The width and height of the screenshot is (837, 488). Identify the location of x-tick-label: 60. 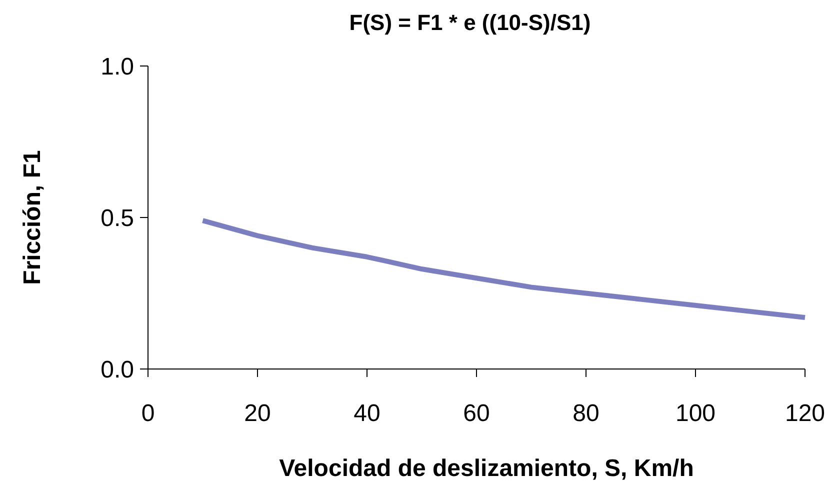
(476, 413).